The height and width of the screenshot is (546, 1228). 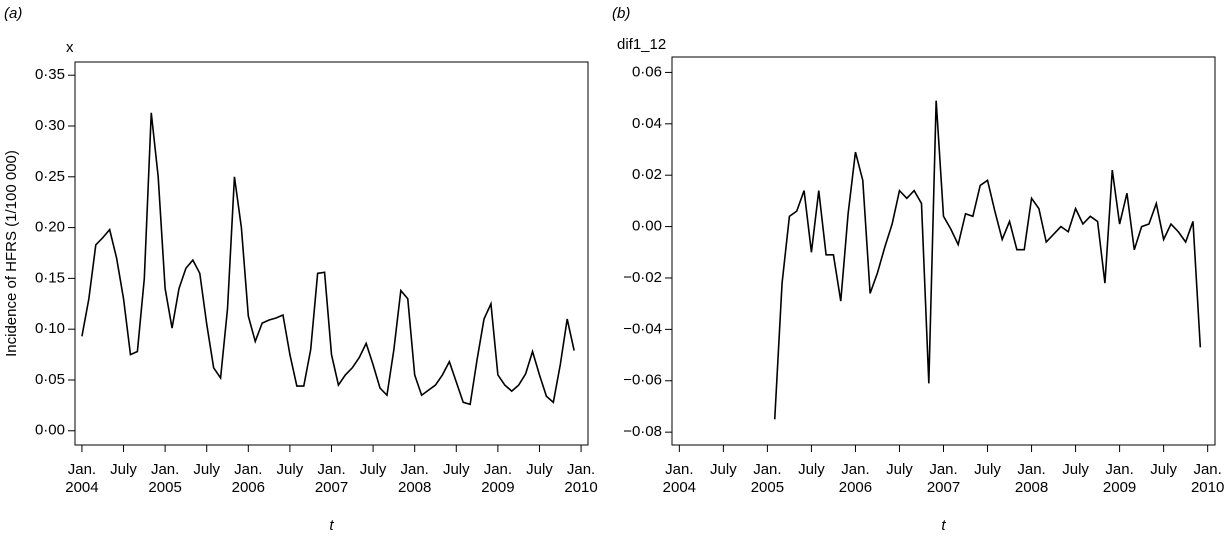 I want to click on y-top-label: dif1_12, so click(x=641, y=44).